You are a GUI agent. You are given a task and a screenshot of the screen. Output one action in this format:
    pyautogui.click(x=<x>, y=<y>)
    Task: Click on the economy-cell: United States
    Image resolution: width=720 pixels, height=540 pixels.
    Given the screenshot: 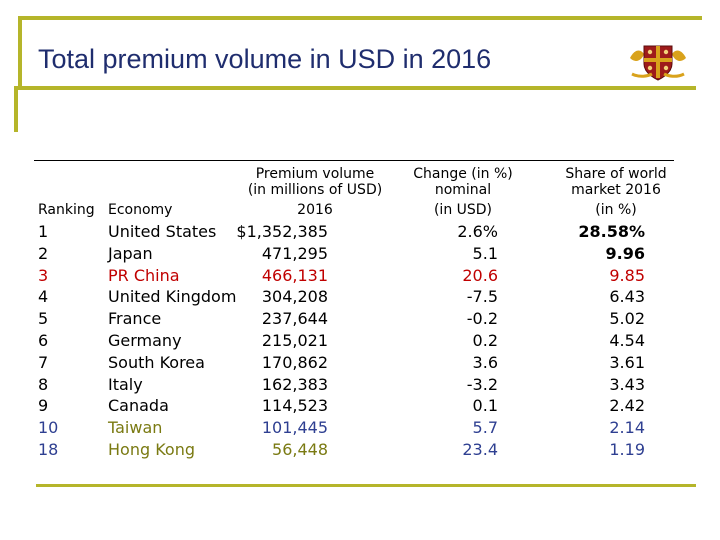 What is the action you would take?
    pyautogui.click(x=162, y=231)
    